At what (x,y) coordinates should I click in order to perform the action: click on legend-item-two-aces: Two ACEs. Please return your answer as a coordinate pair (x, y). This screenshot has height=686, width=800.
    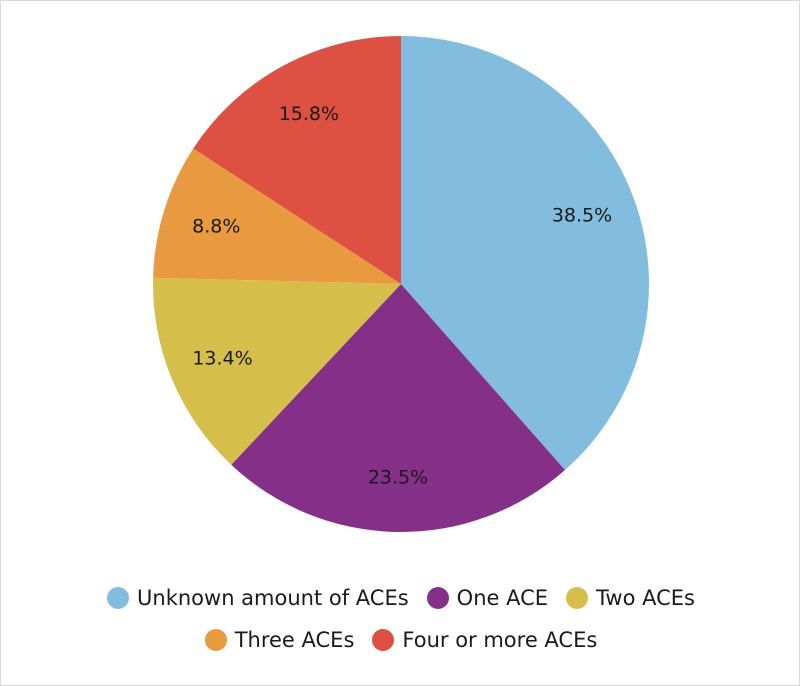
    Looking at the image, I should click on (630, 598).